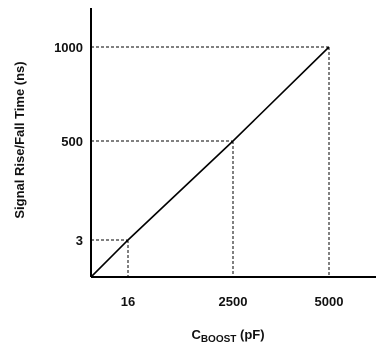  Describe the element at coordinates (79, 240) in the screenshot. I see `y-tick-label-3: 3` at that location.